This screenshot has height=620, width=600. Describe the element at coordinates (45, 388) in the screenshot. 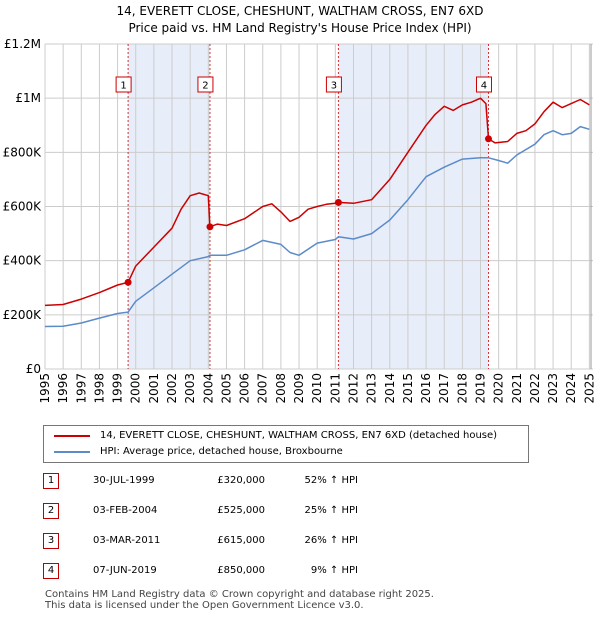

I see `x-tick-label: 1995` at that location.